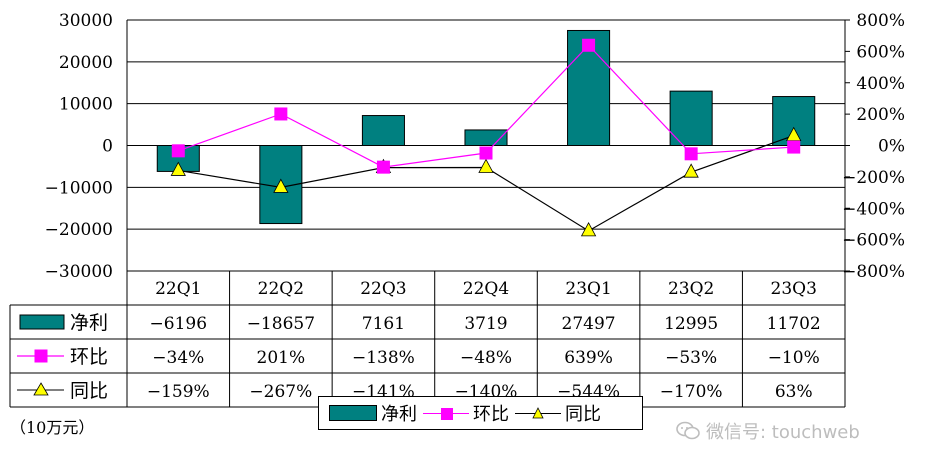 This screenshot has width=928, height=470. Describe the element at coordinates (86, 105) in the screenshot. I see `y-tick-label: 10000` at that location.